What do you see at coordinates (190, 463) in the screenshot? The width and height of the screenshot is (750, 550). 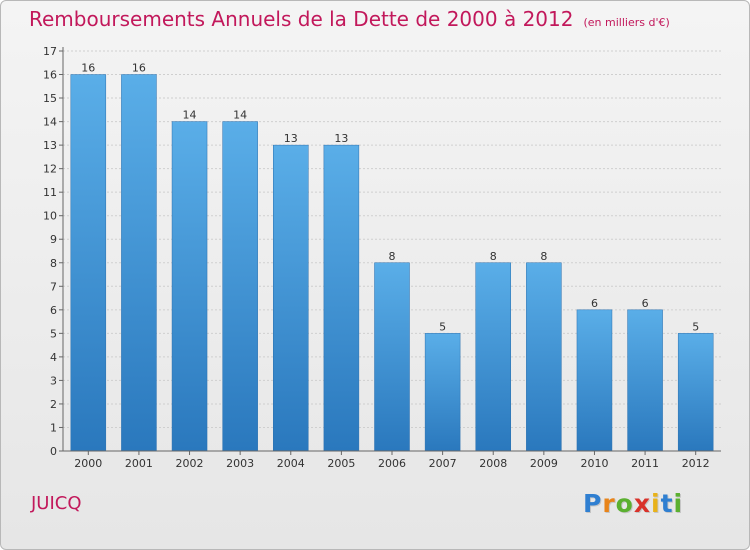 I see `x-tick-label: 2002` at bounding box center [190, 463].